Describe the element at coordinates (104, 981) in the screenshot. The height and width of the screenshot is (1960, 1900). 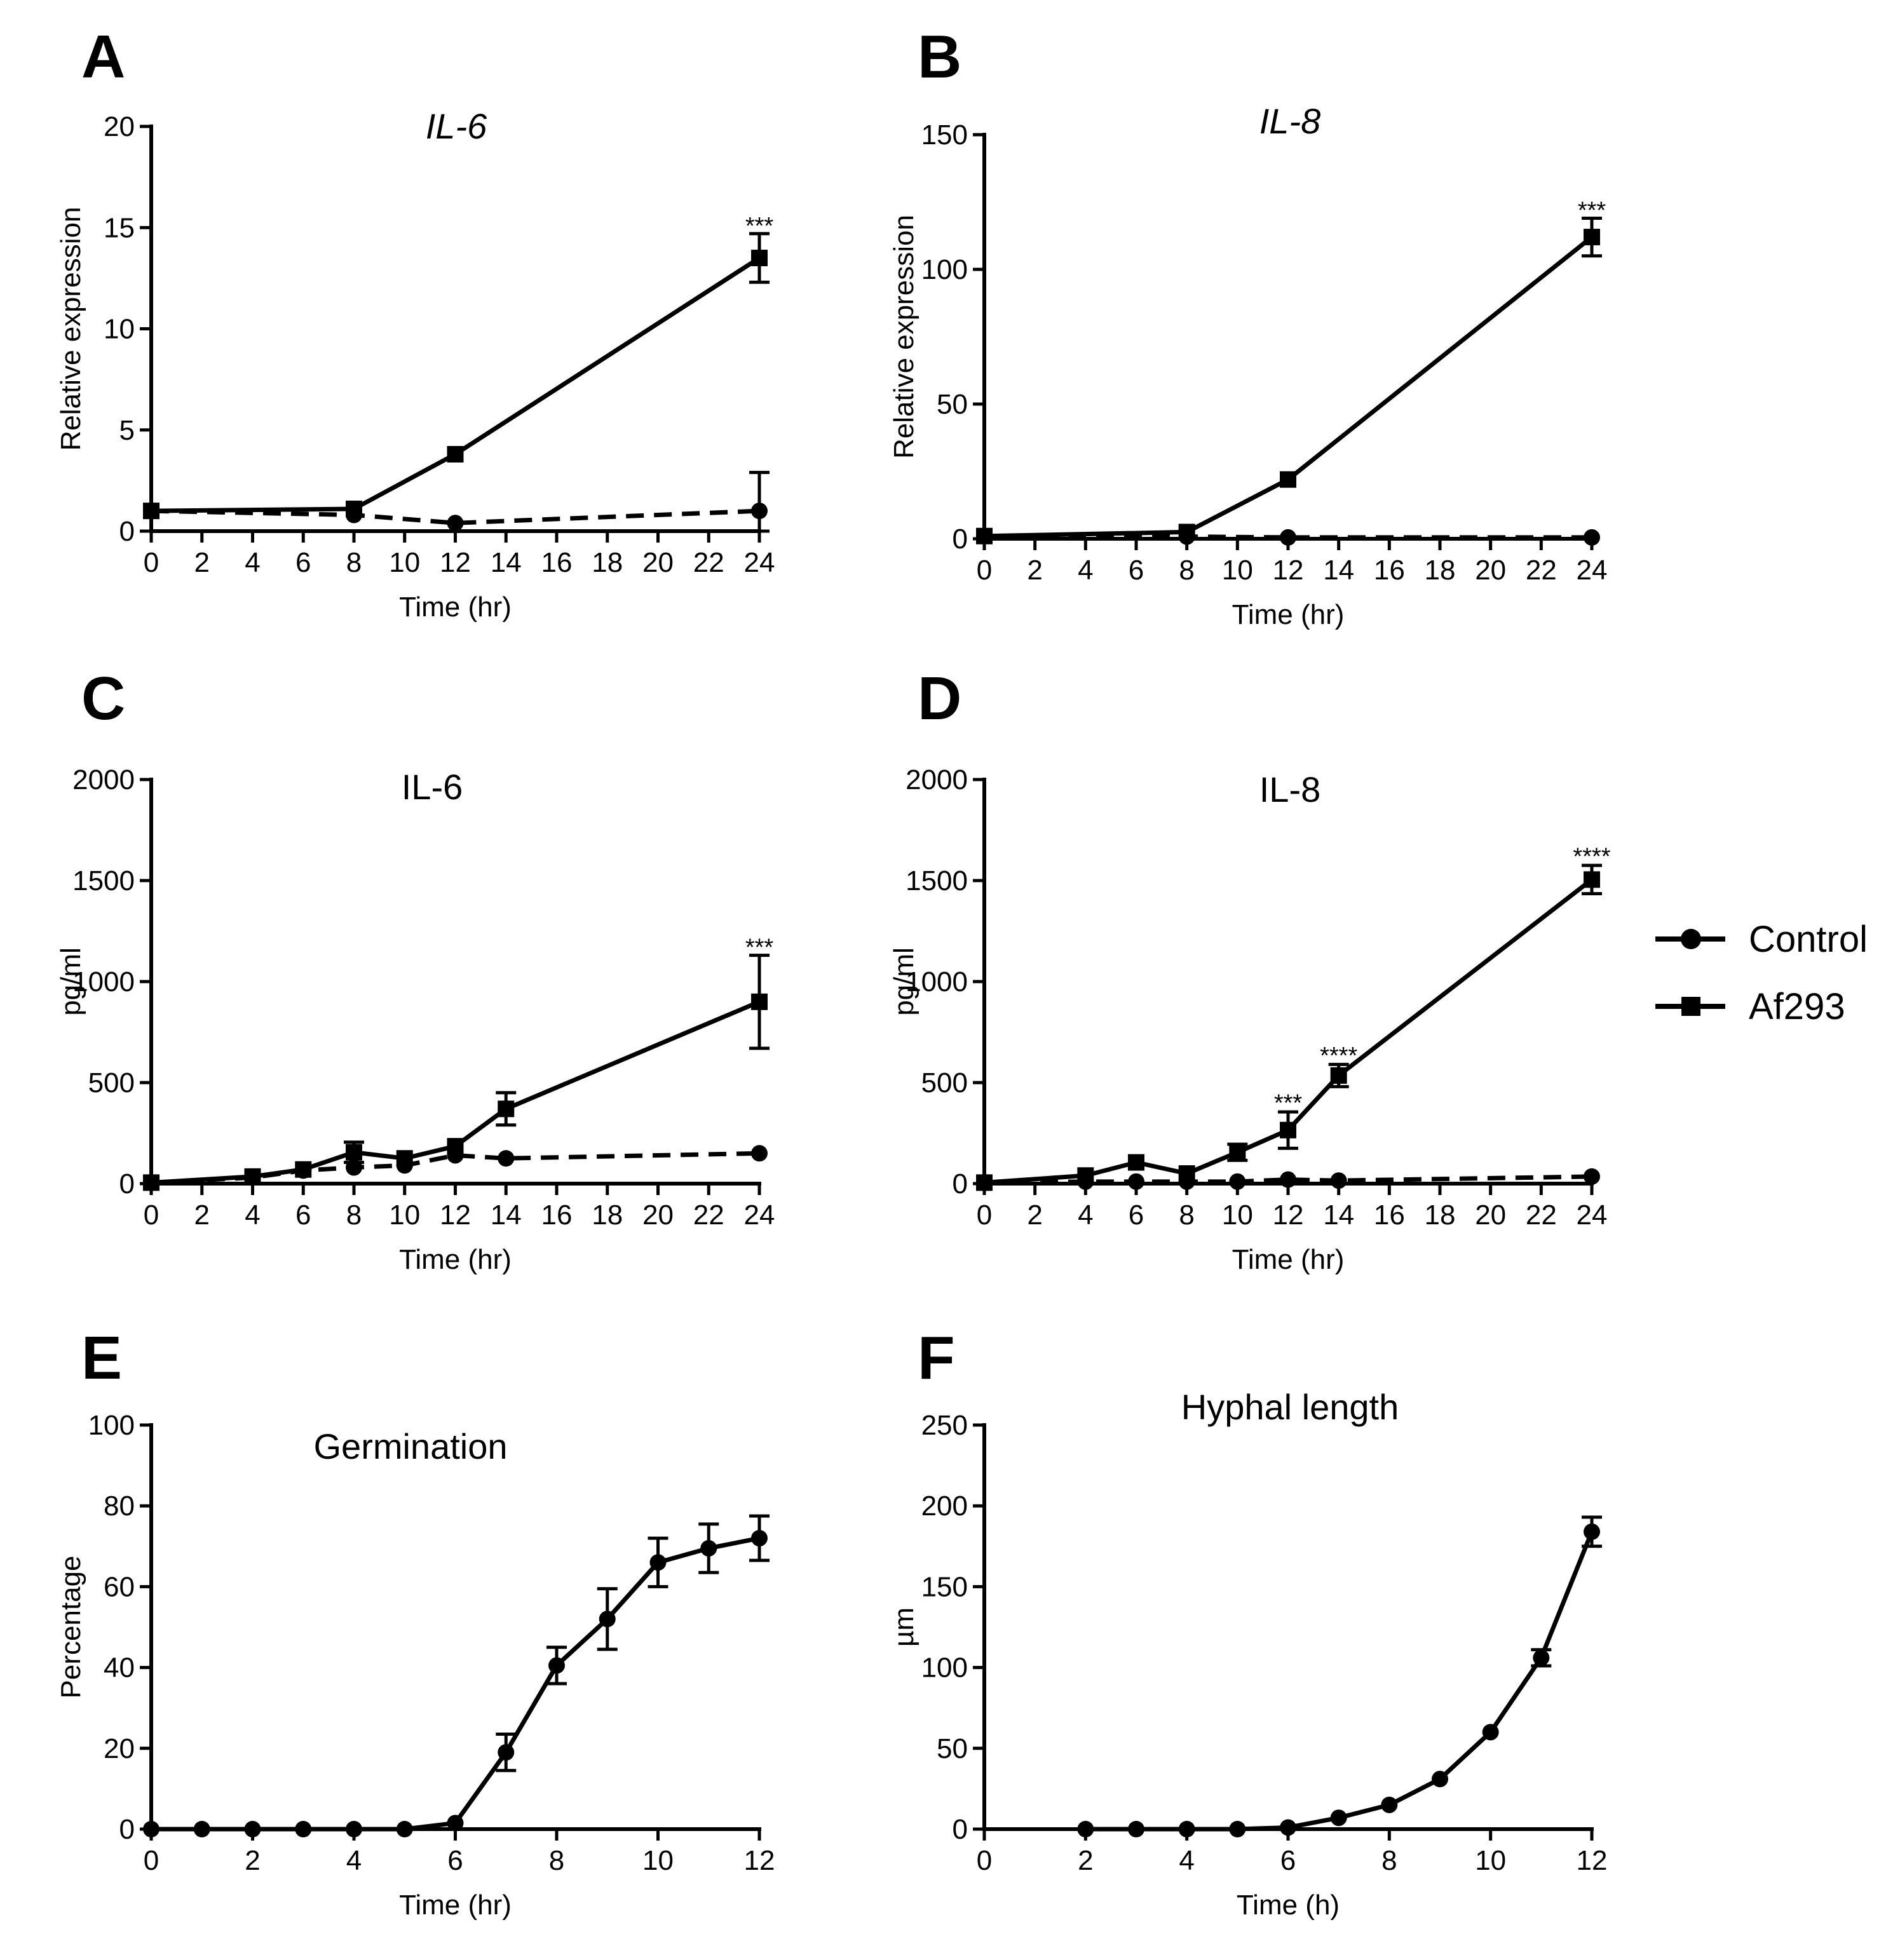
I see `y-tick-label: 1000` at that location.